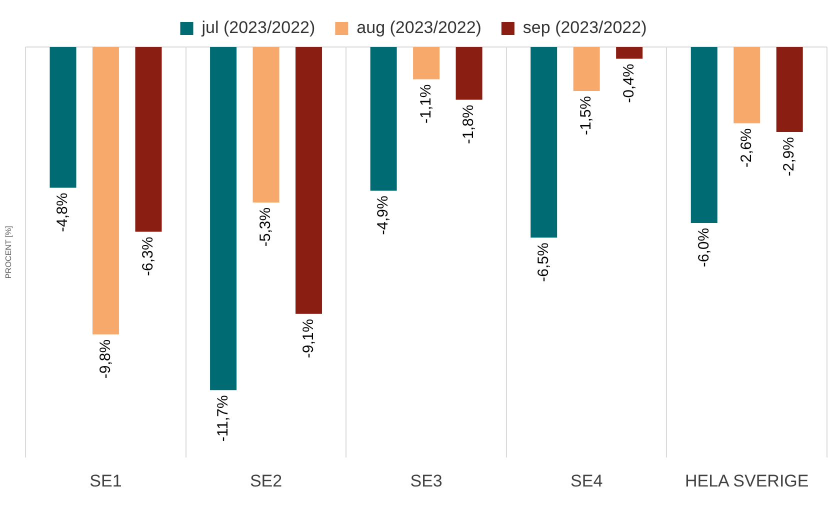  I want to click on x-tick-label: SE2, so click(266, 480).